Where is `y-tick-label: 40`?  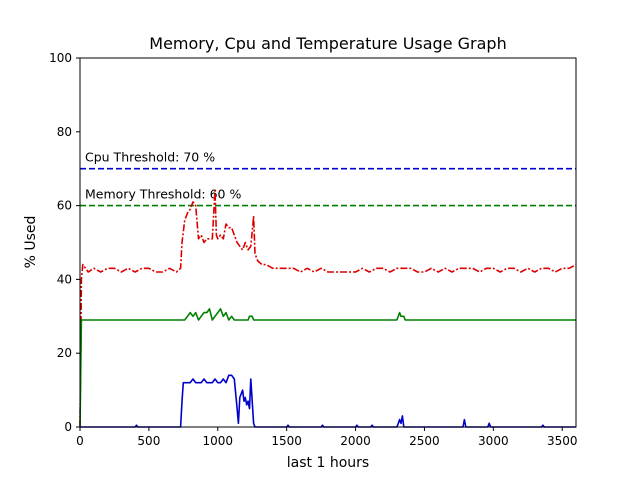
y-tick-label: 40 is located at coordinates (64, 279).